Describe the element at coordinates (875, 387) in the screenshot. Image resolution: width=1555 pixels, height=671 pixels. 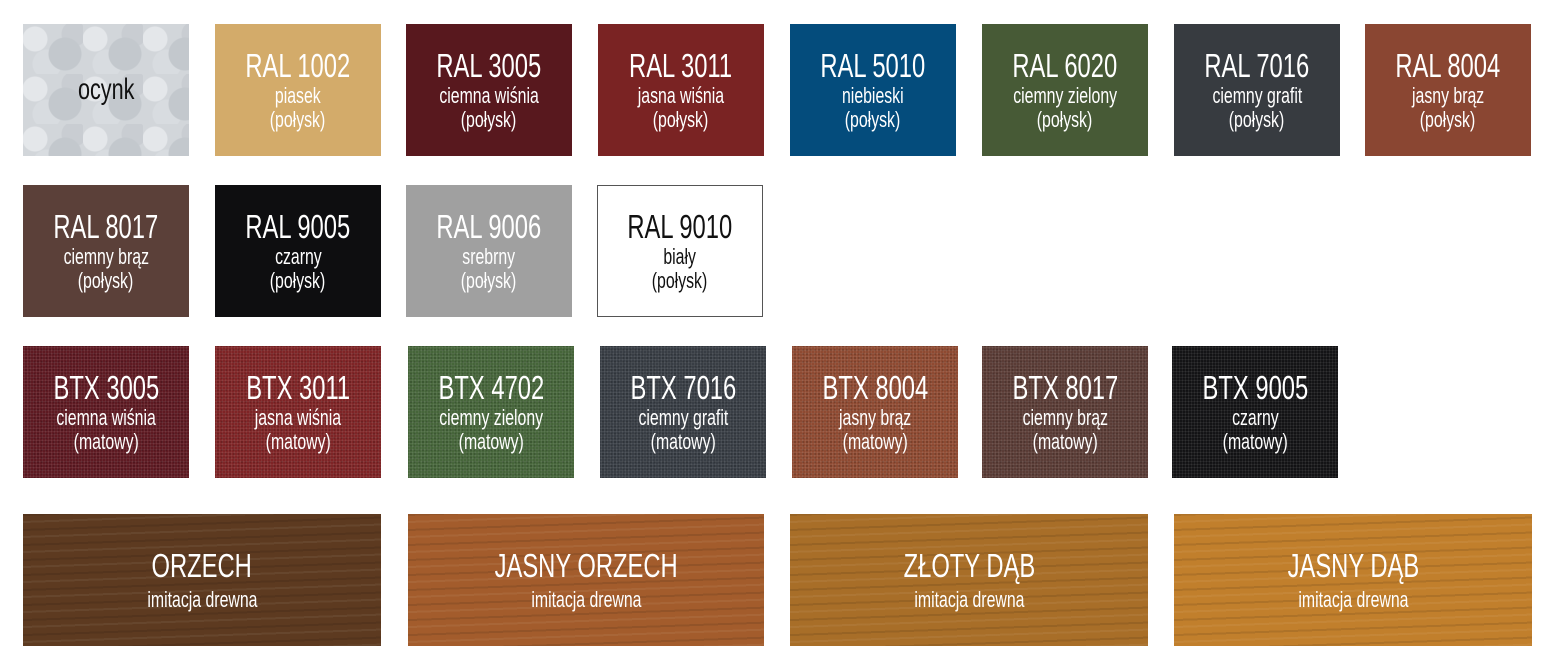
I see `swatch-code: BTX 8004` at that location.